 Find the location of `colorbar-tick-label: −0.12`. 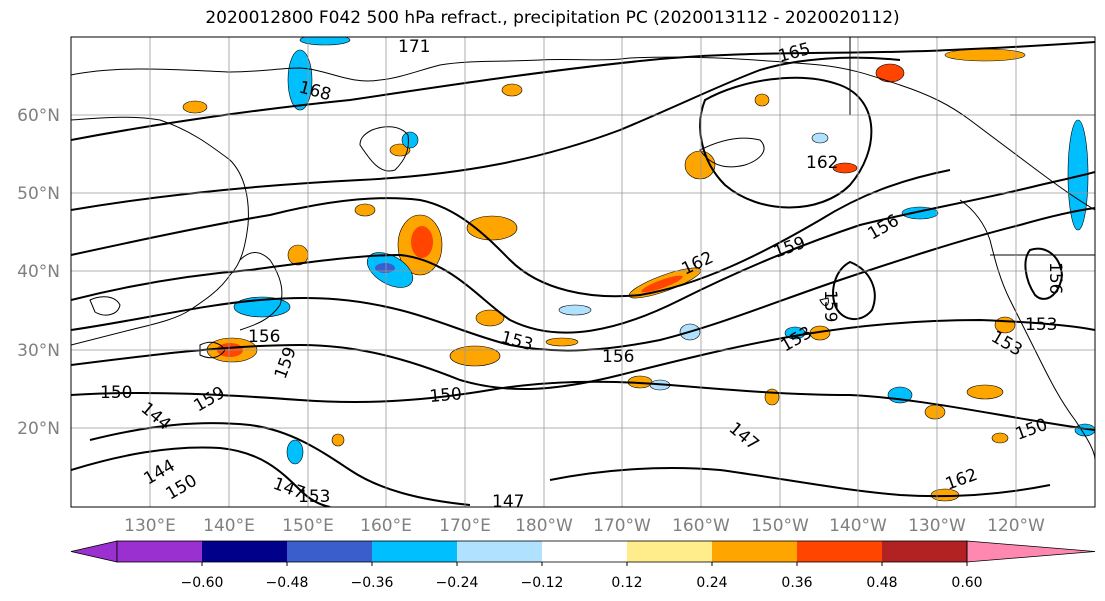

colorbar-tick-label: −0.12 is located at coordinates (542, 583).